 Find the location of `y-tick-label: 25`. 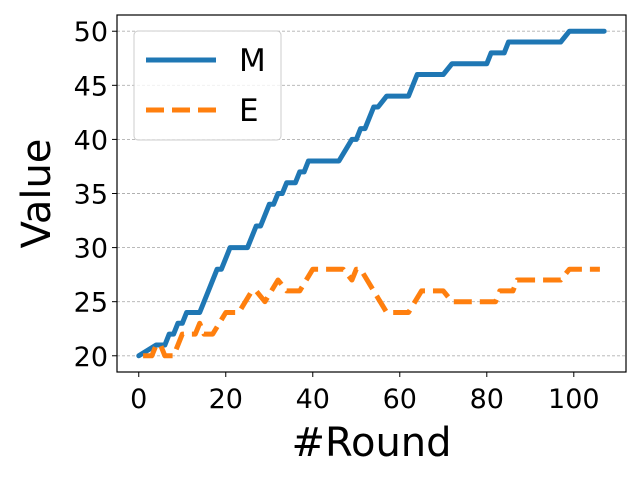

y-tick-label: 25 is located at coordinates (91, 303).